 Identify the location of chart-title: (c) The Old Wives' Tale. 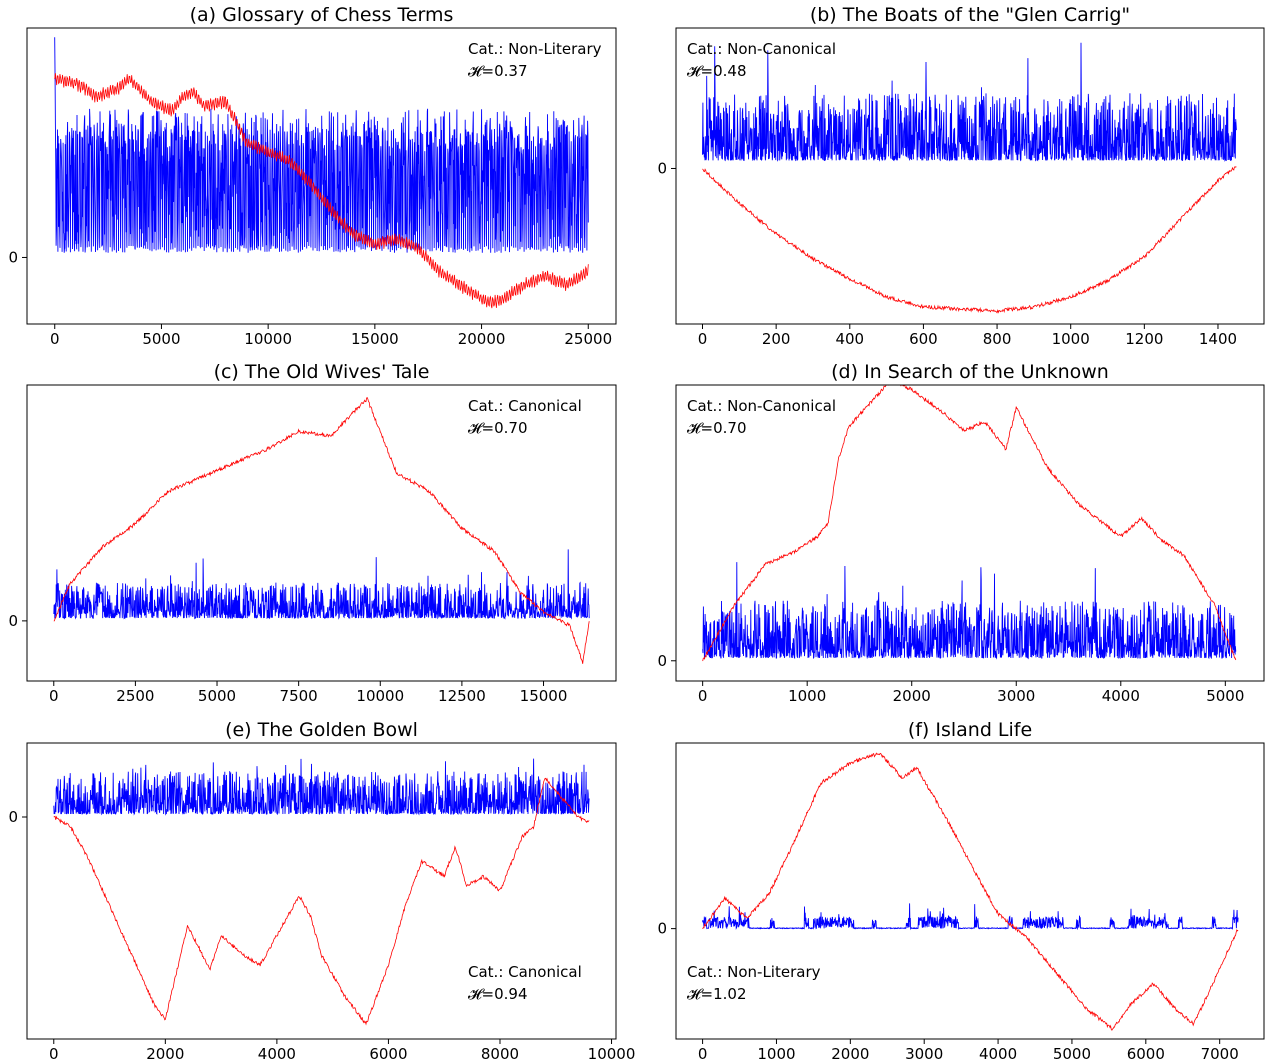
(322, 372).